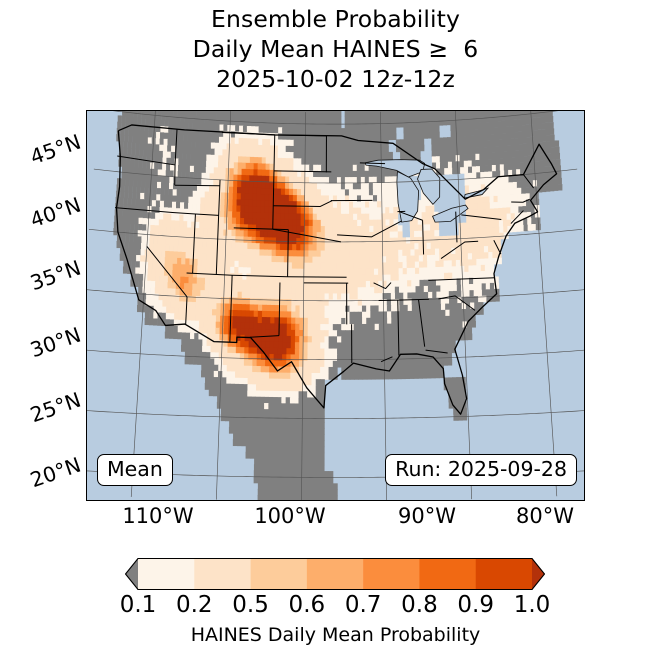 This screenshot has width=671, height=658. What do you see at coordinates (481, 470) in the screenshot?
I see `map-annotation-run: Run: 2025-09-28` at bounding box center [481, 470].